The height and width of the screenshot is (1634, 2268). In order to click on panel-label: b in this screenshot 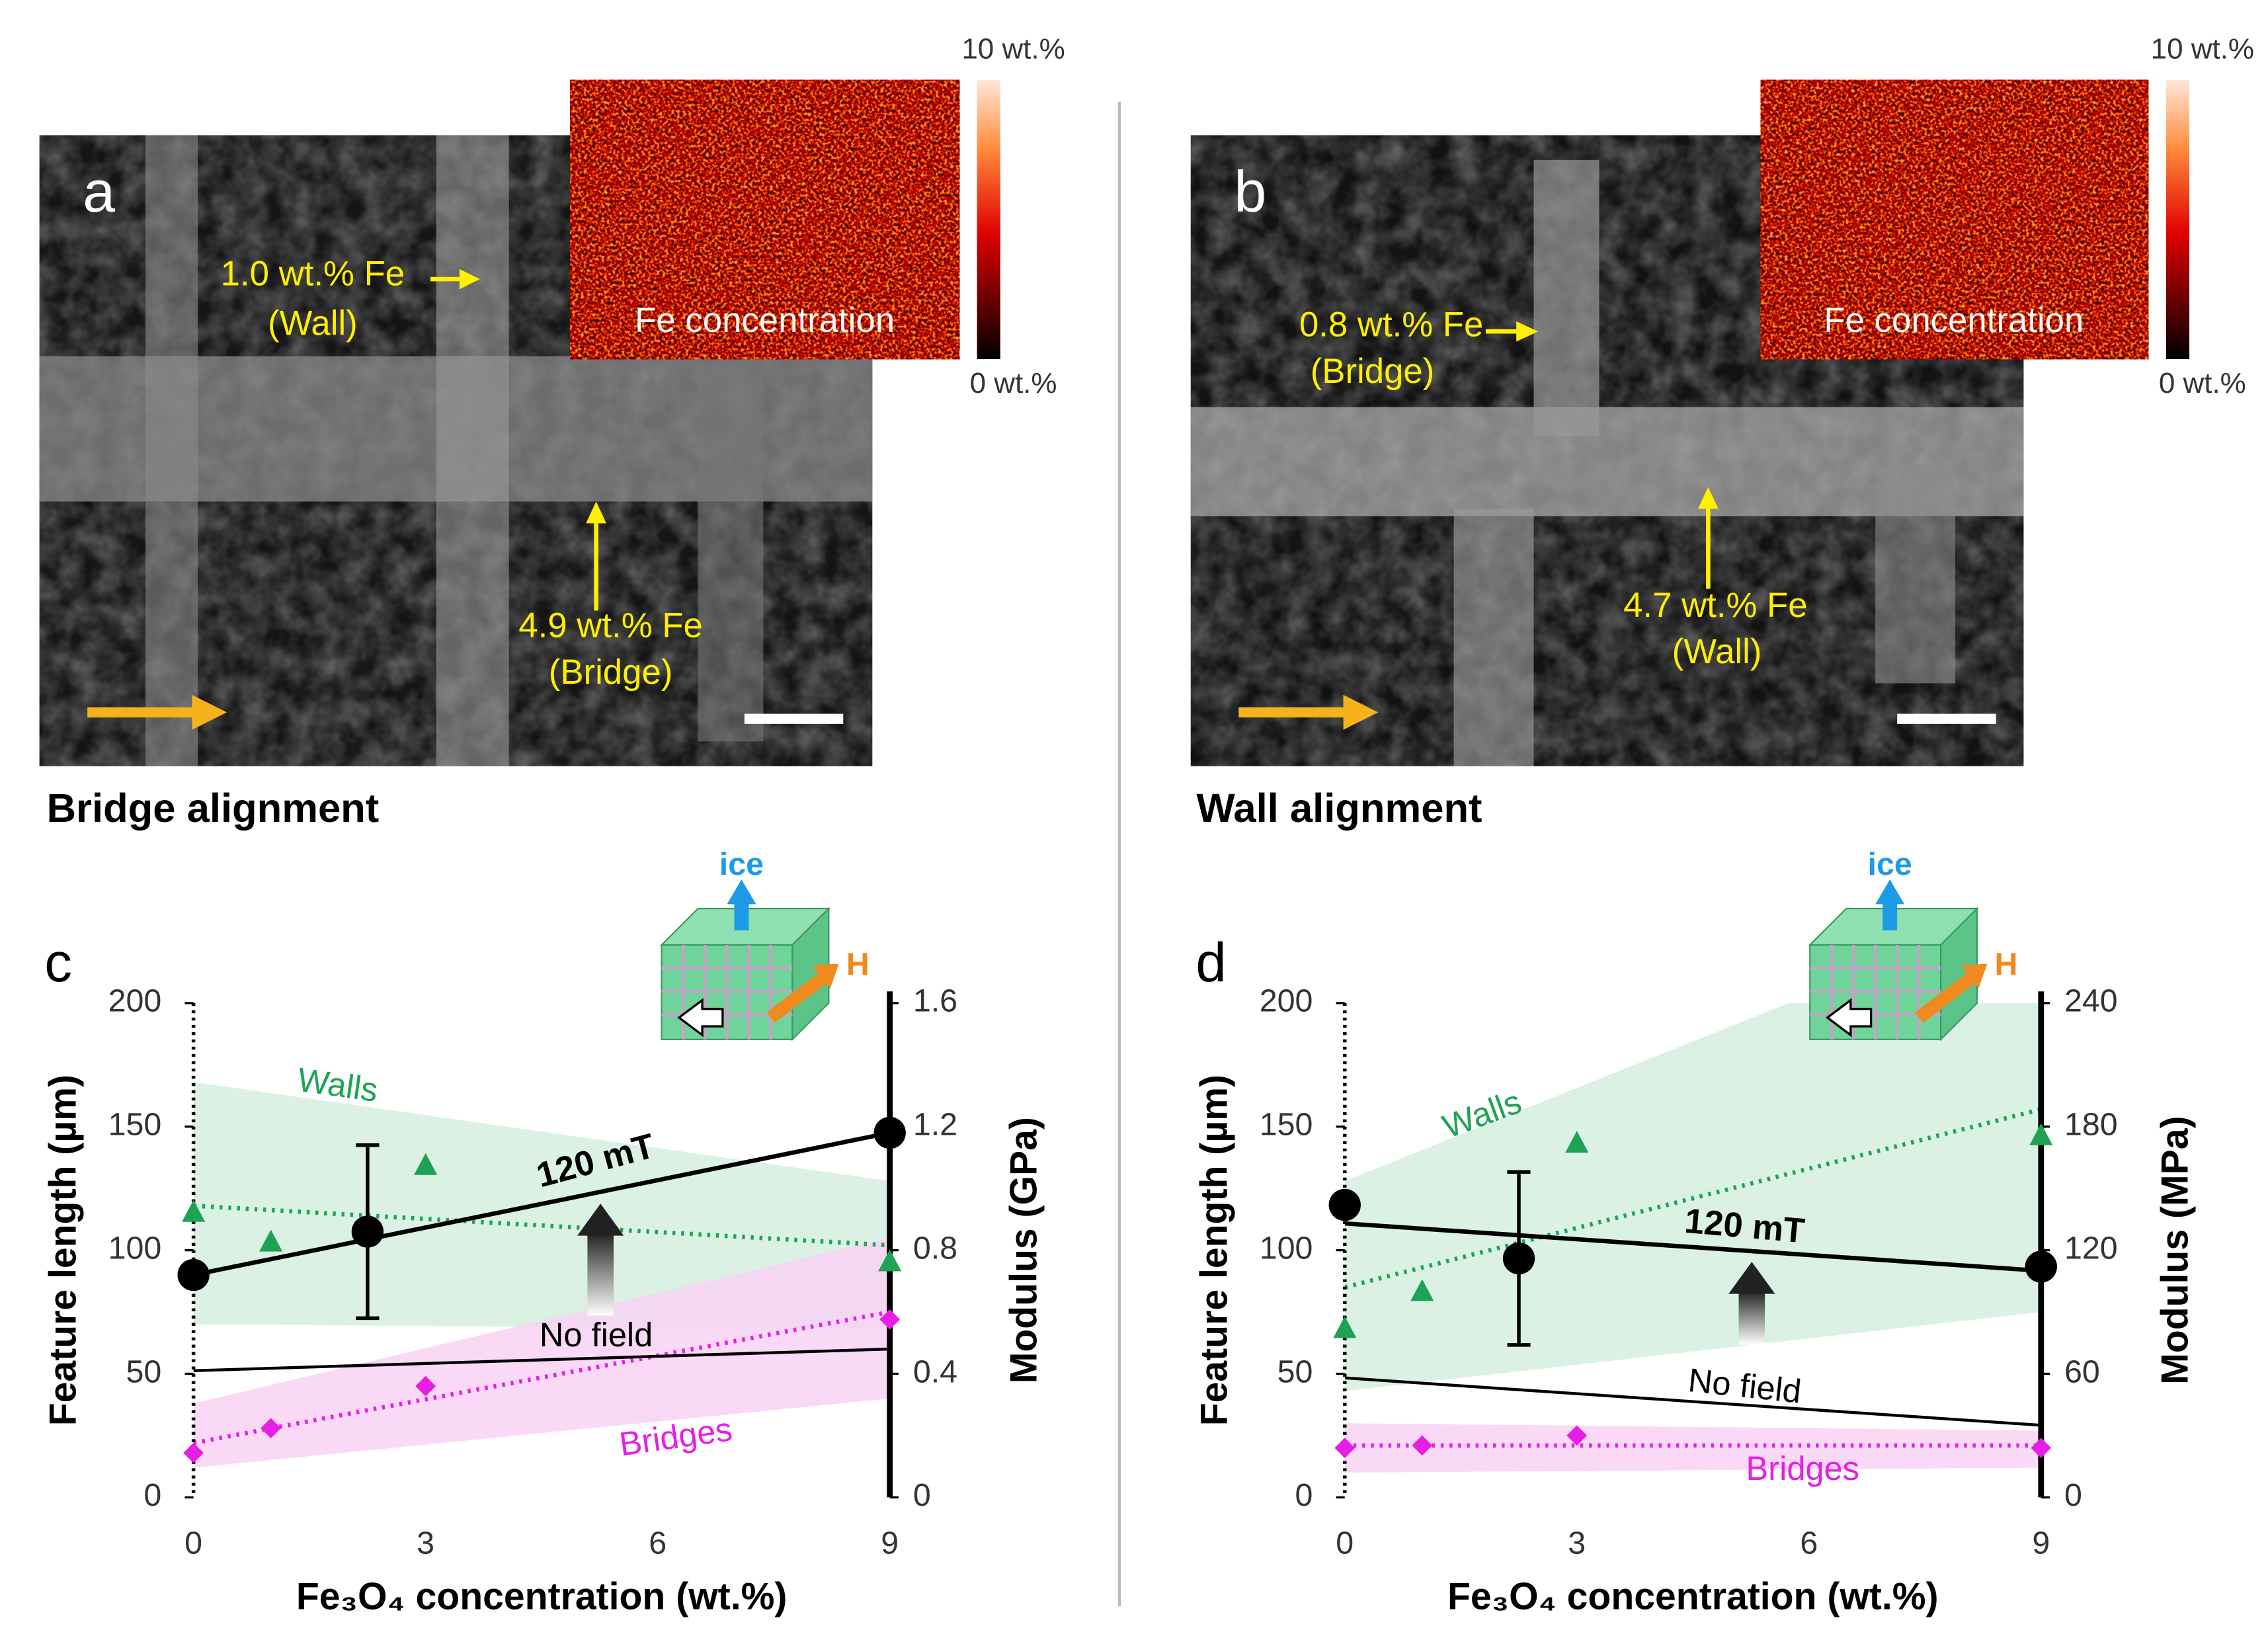, I will do `click(1250, 191)`.